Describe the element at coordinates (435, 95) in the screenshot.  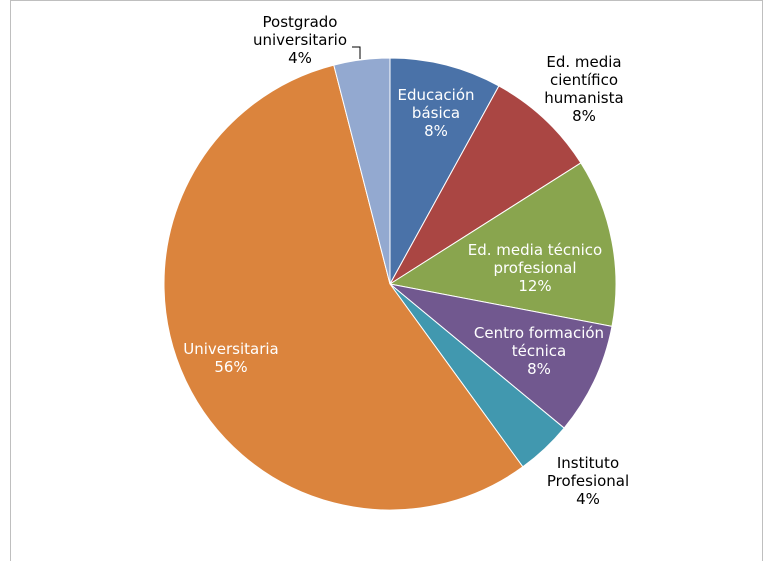
I see `slice-name-label: Educación` at that location.